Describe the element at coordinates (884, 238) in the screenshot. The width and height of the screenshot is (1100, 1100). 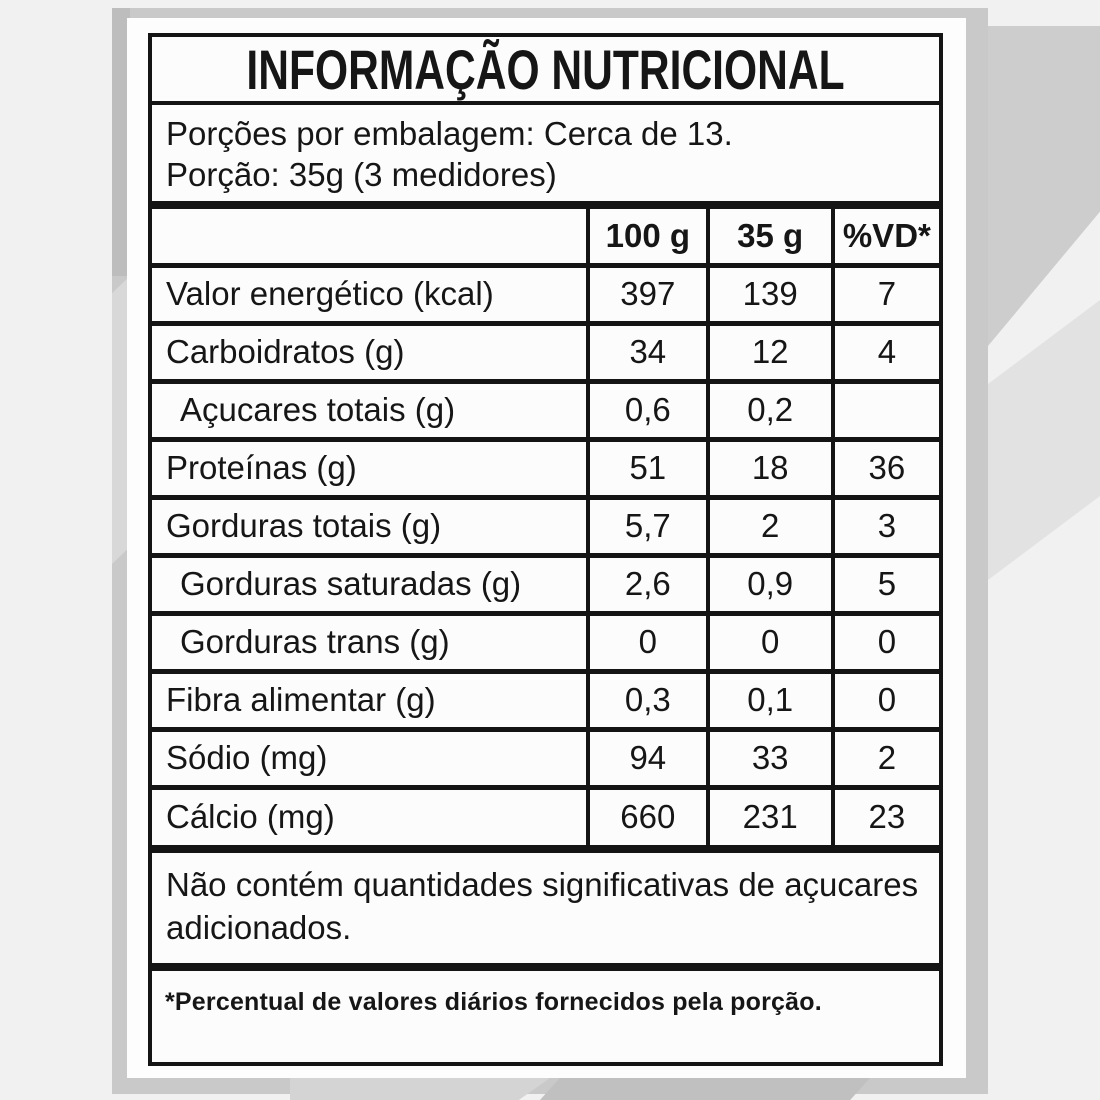
I see `col-header-vd: %VD*` at that location.